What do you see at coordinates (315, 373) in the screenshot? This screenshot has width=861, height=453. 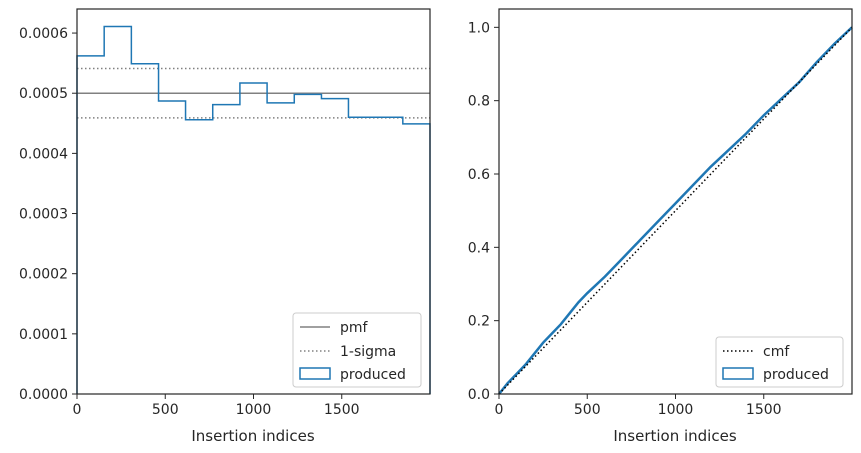 I see `legend-produced-patch-icon` at bounding box center [315, 373].